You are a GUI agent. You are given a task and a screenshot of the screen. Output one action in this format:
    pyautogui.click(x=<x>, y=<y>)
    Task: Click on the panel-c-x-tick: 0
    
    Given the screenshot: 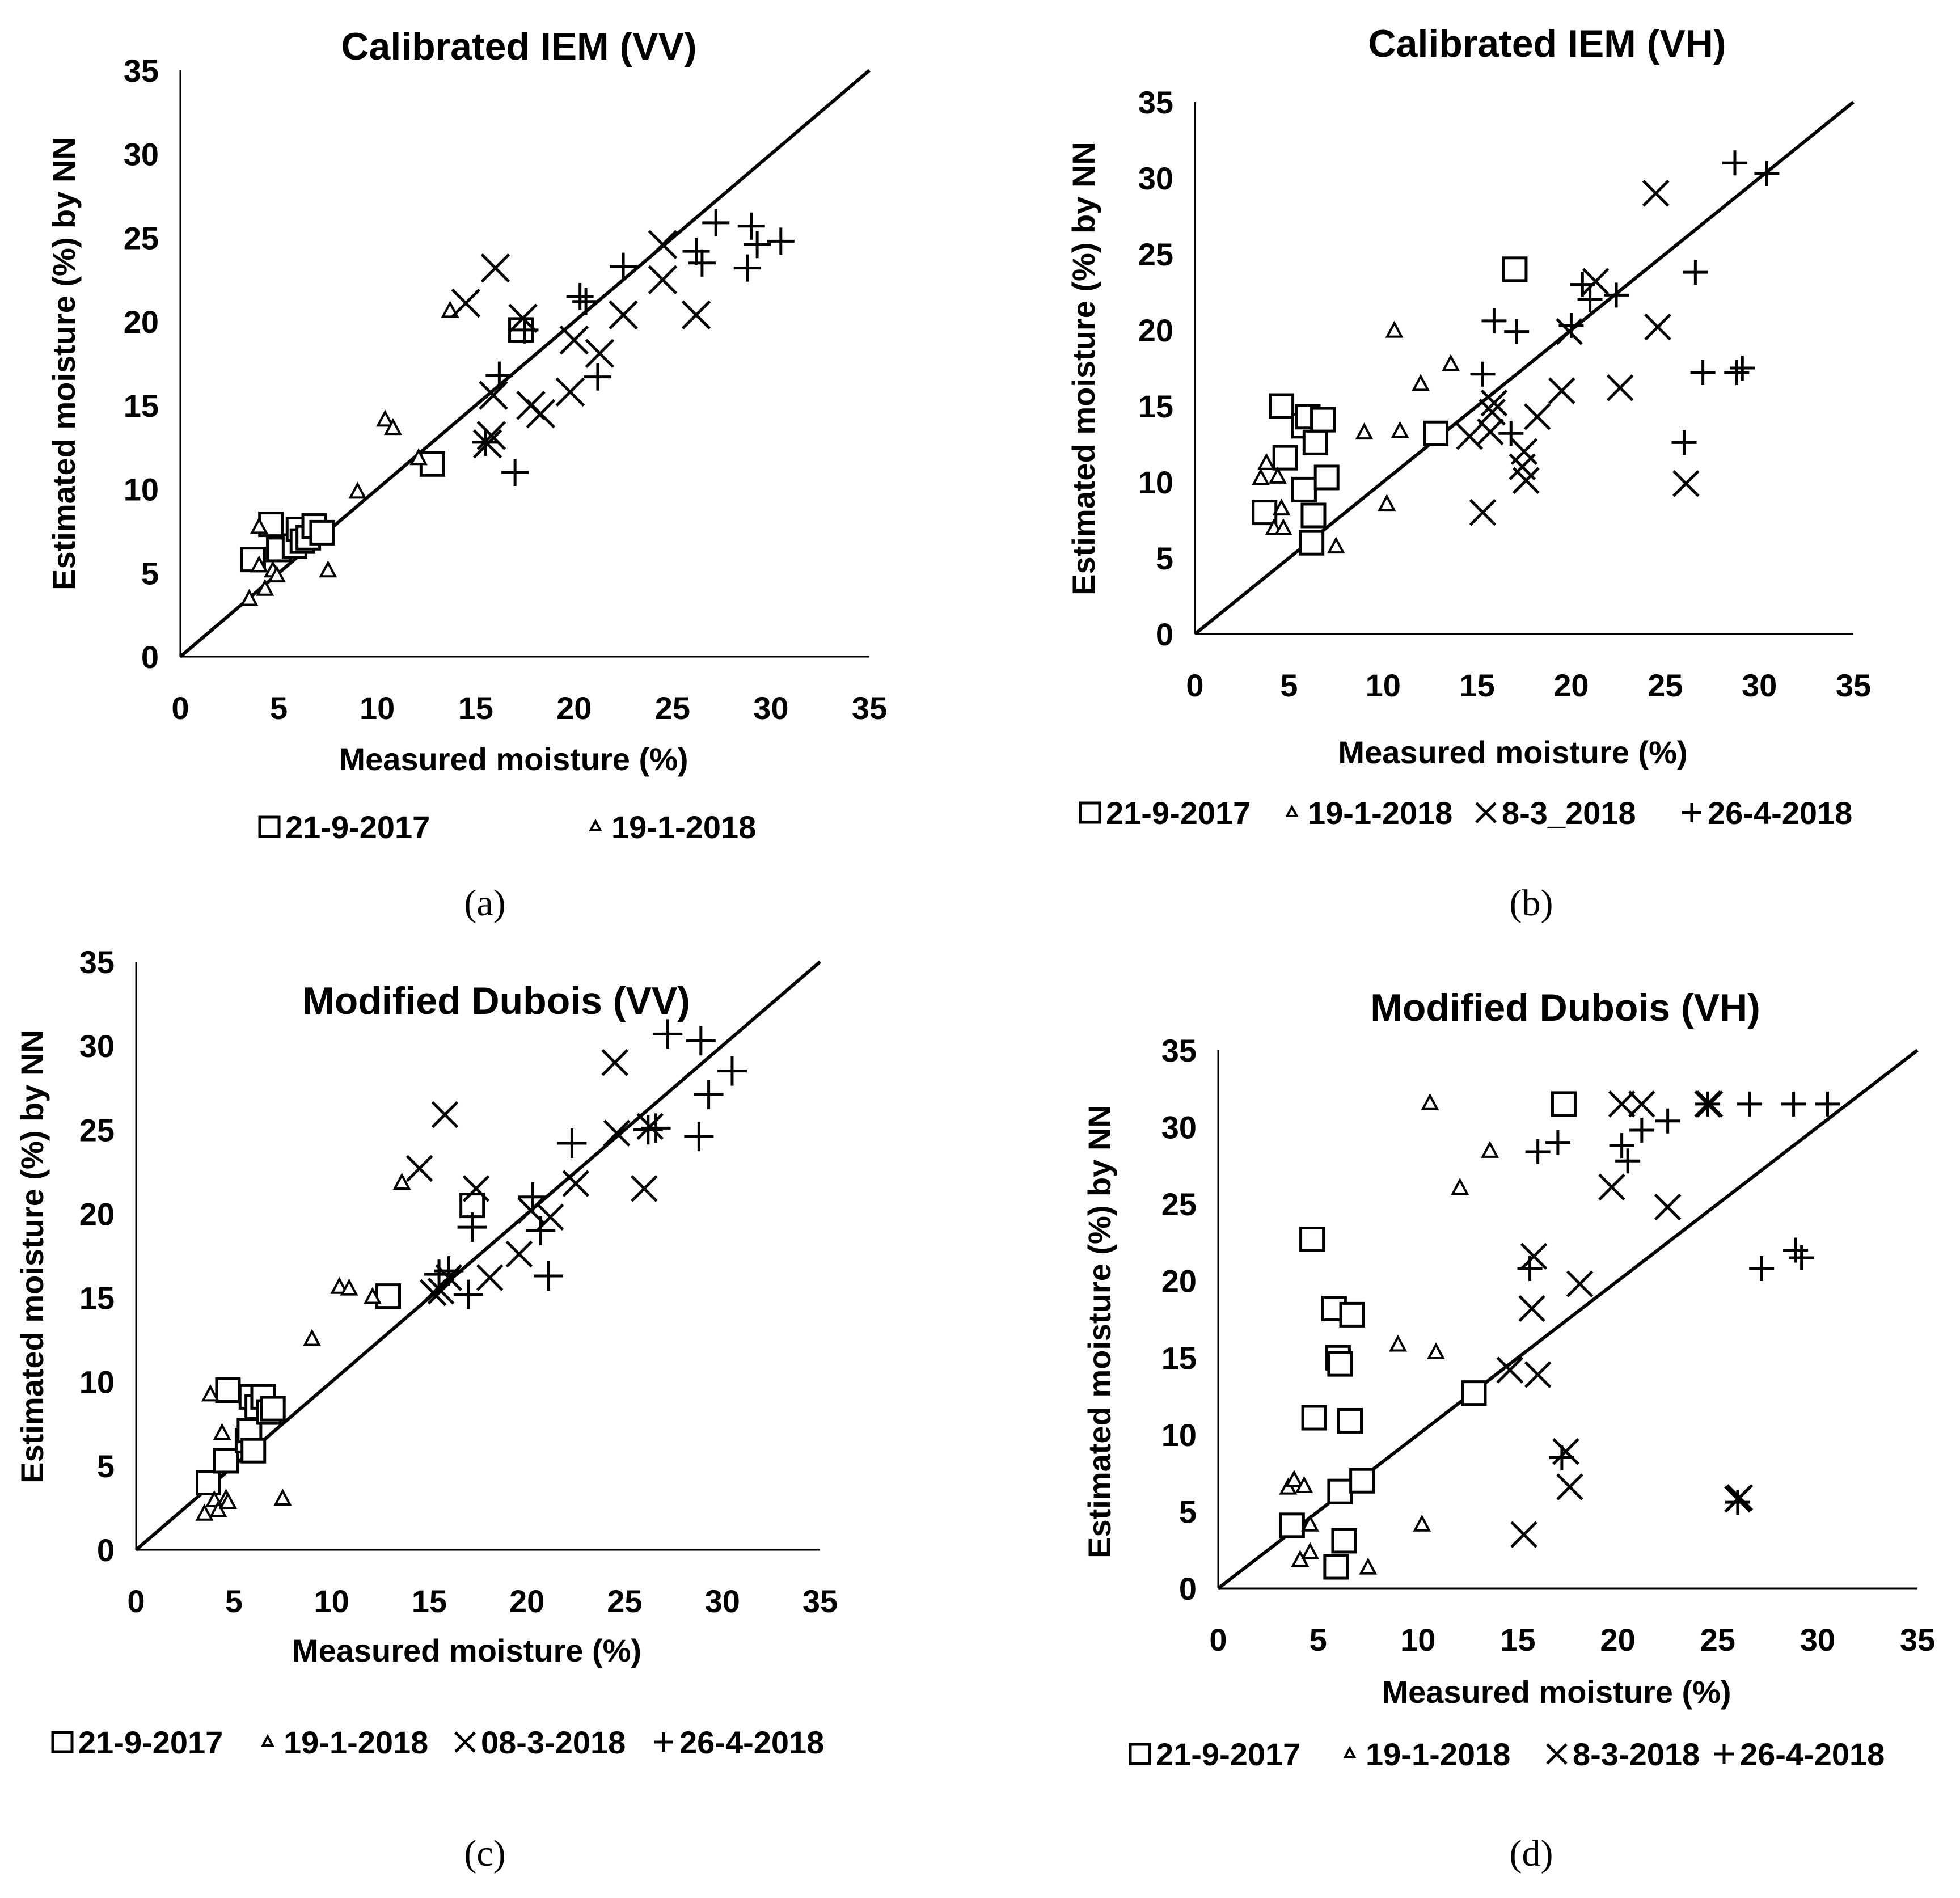 What is the action you would take?
    pyautogui.click(x=136, y=1601)
    